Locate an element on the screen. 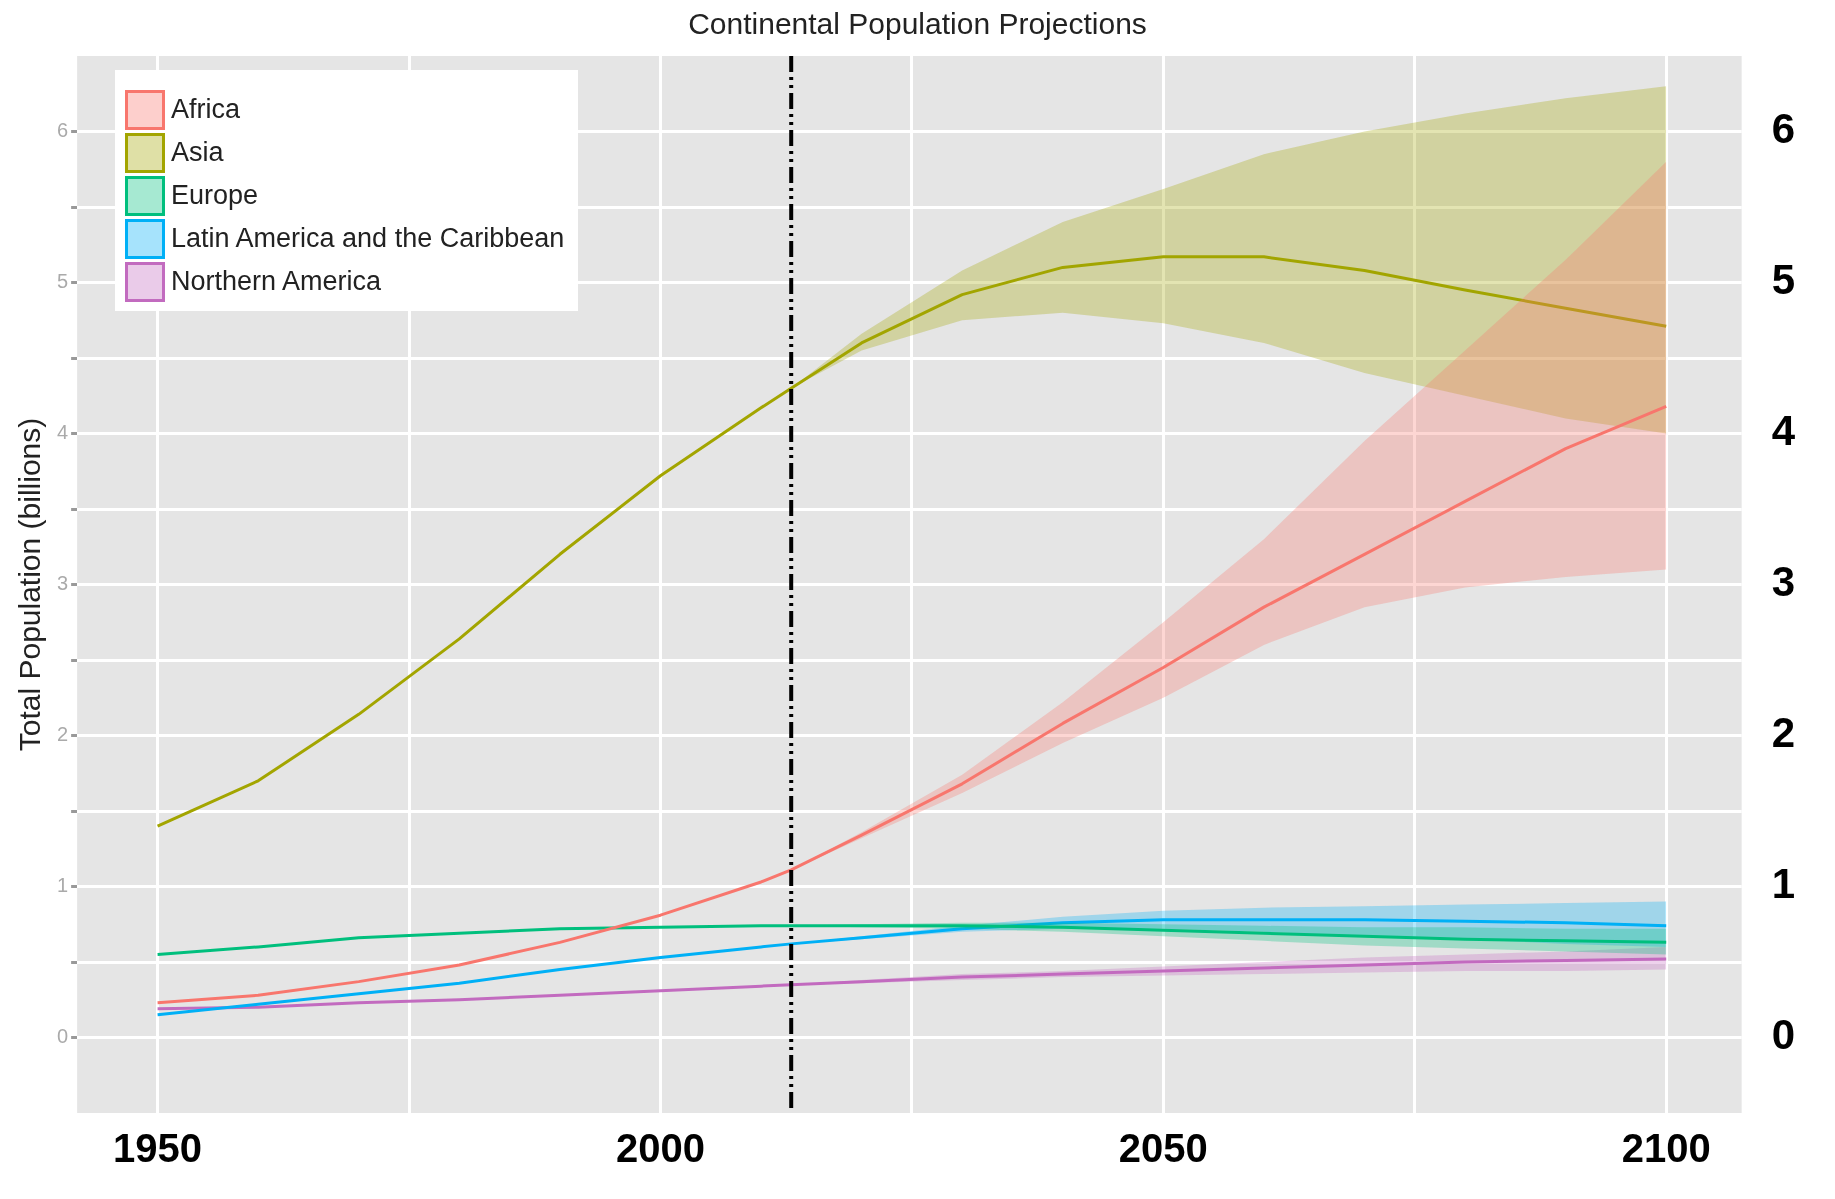 This screenshot has width=1835, height=1199. y2-tick-label: 1 is located at coordinates (1783, 884).